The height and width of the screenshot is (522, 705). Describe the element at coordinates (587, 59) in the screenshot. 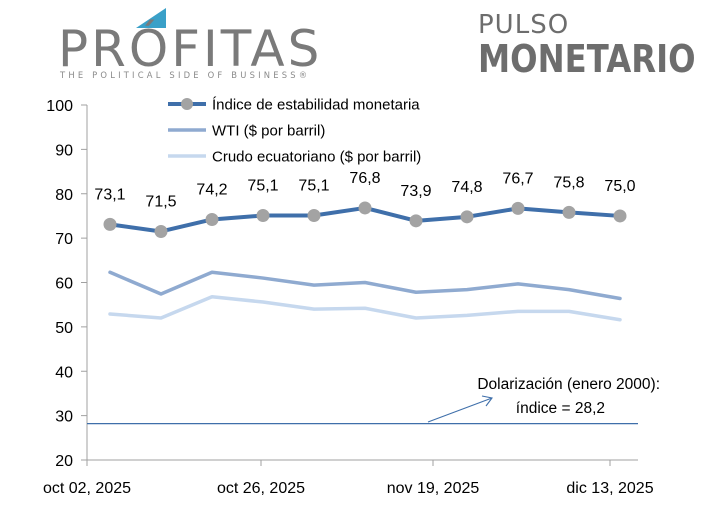

I see `section-title-line2: MONETARIO` at that location.